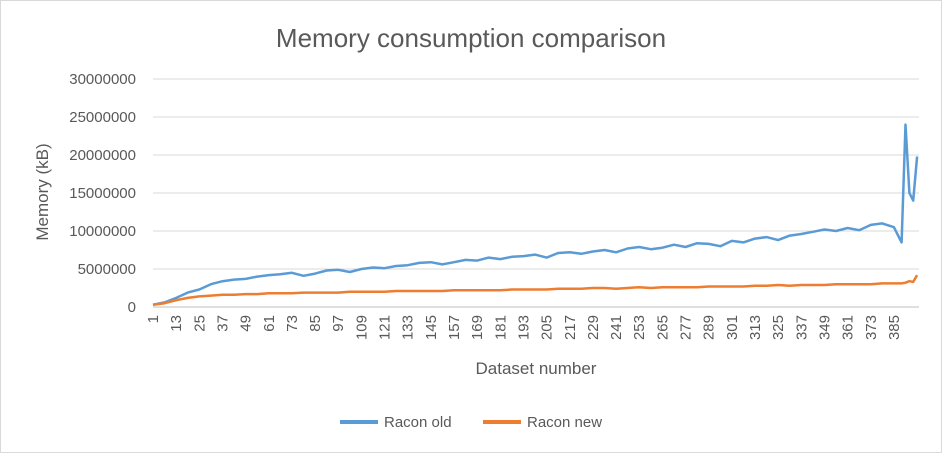  What do you see at coordinates (107, 269) in the screenshot?
I see `y-tick-label: 5000000` at bounding box center [107, 269].